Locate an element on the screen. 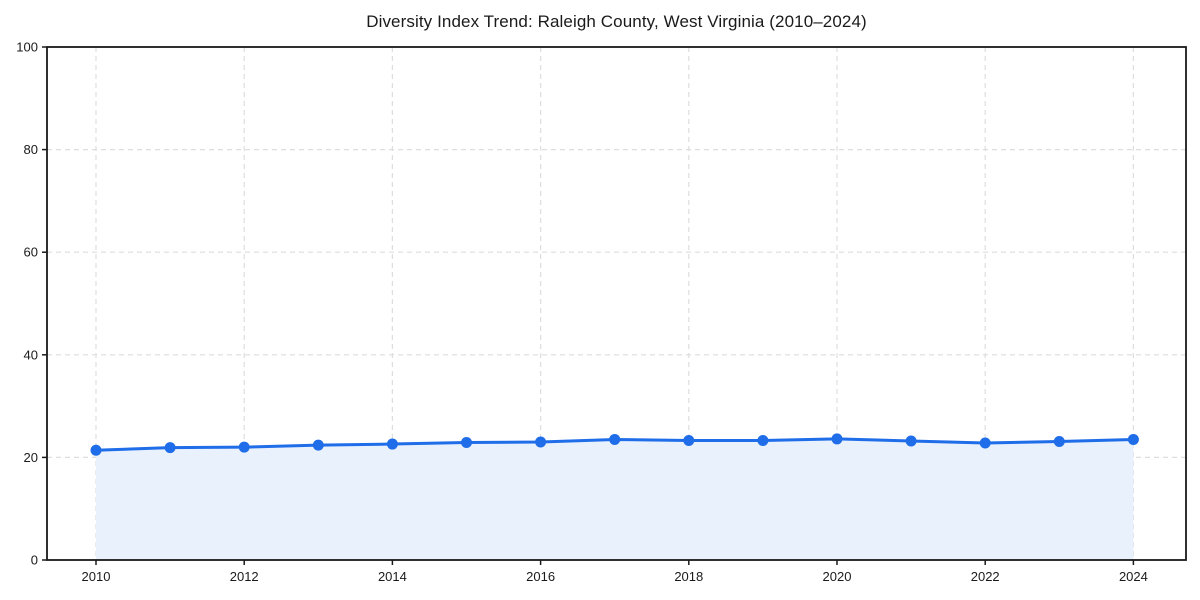 The image size is (1200, 600). data-point-2016 is located at coordinates (541, 442).